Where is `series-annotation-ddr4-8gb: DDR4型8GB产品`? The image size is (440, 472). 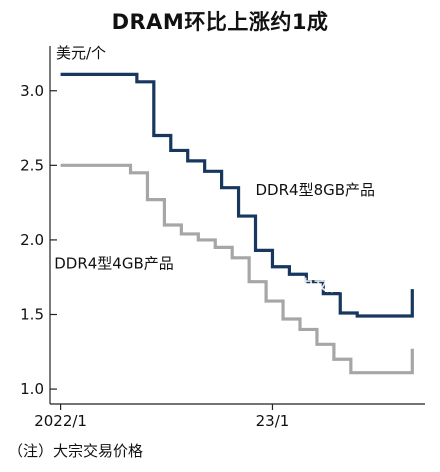
series-annotation-ddr4-8gb: DDR4型8GB产品 is located at coordinates (316, 190).